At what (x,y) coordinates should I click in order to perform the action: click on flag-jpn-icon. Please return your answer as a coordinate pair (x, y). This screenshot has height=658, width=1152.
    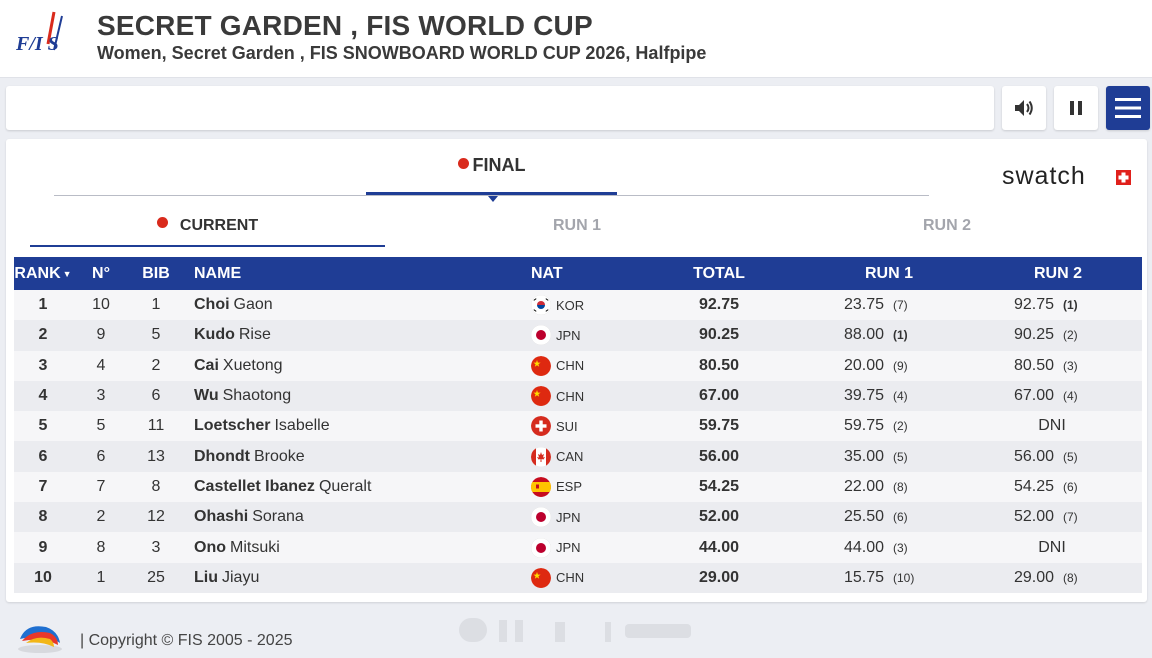
    Looking at the image, I should click on (541, 335).